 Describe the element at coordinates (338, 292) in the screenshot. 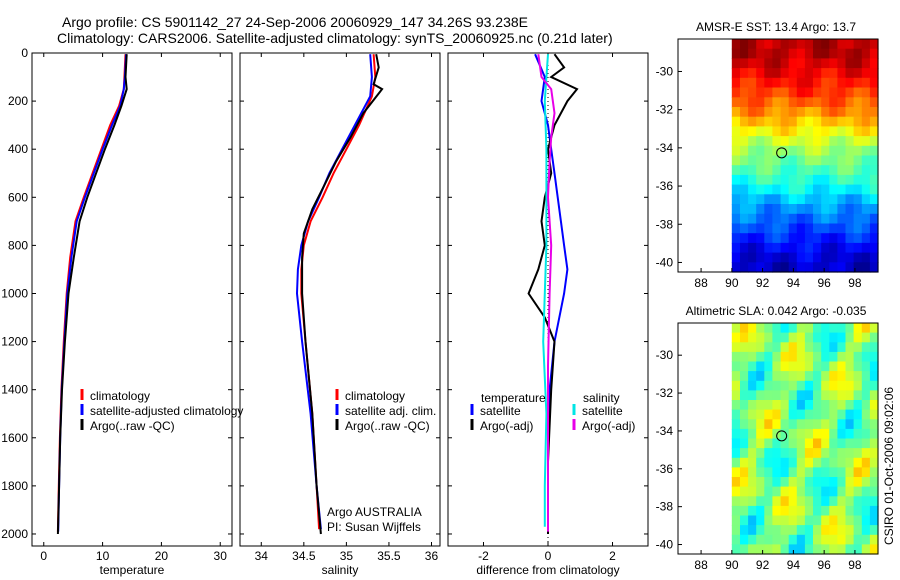

I see `series-line-climatology` at that location.